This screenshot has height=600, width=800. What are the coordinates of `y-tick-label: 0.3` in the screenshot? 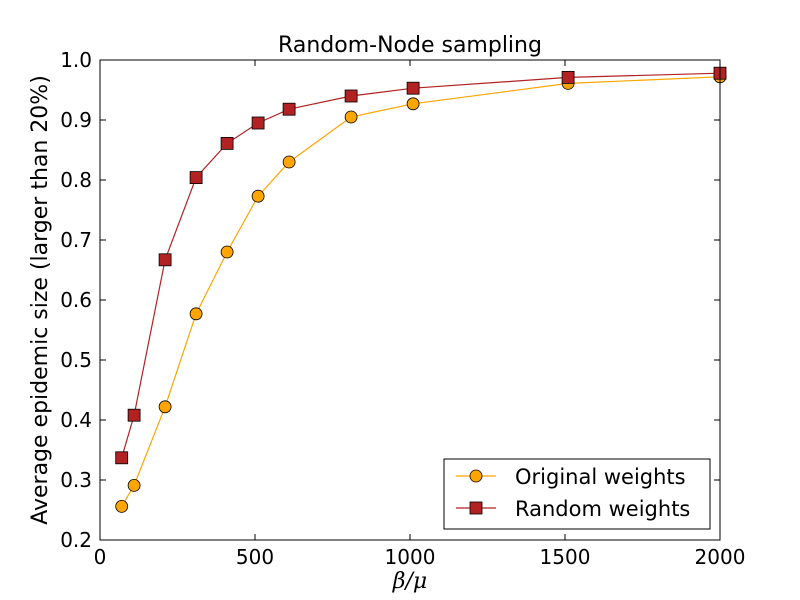 It's located at (76, 480).